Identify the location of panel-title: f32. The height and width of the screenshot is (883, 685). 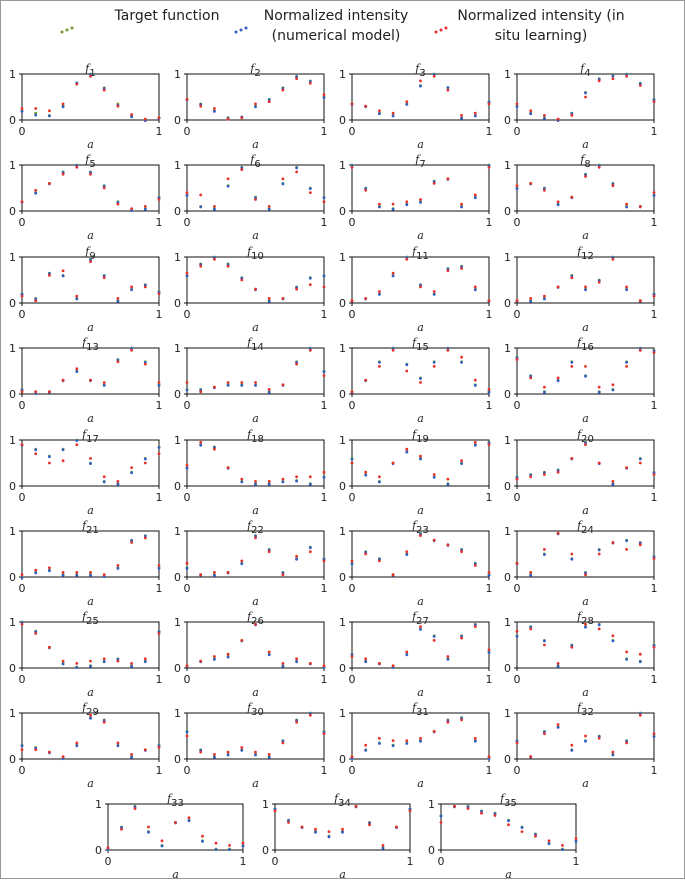
(585, 709).